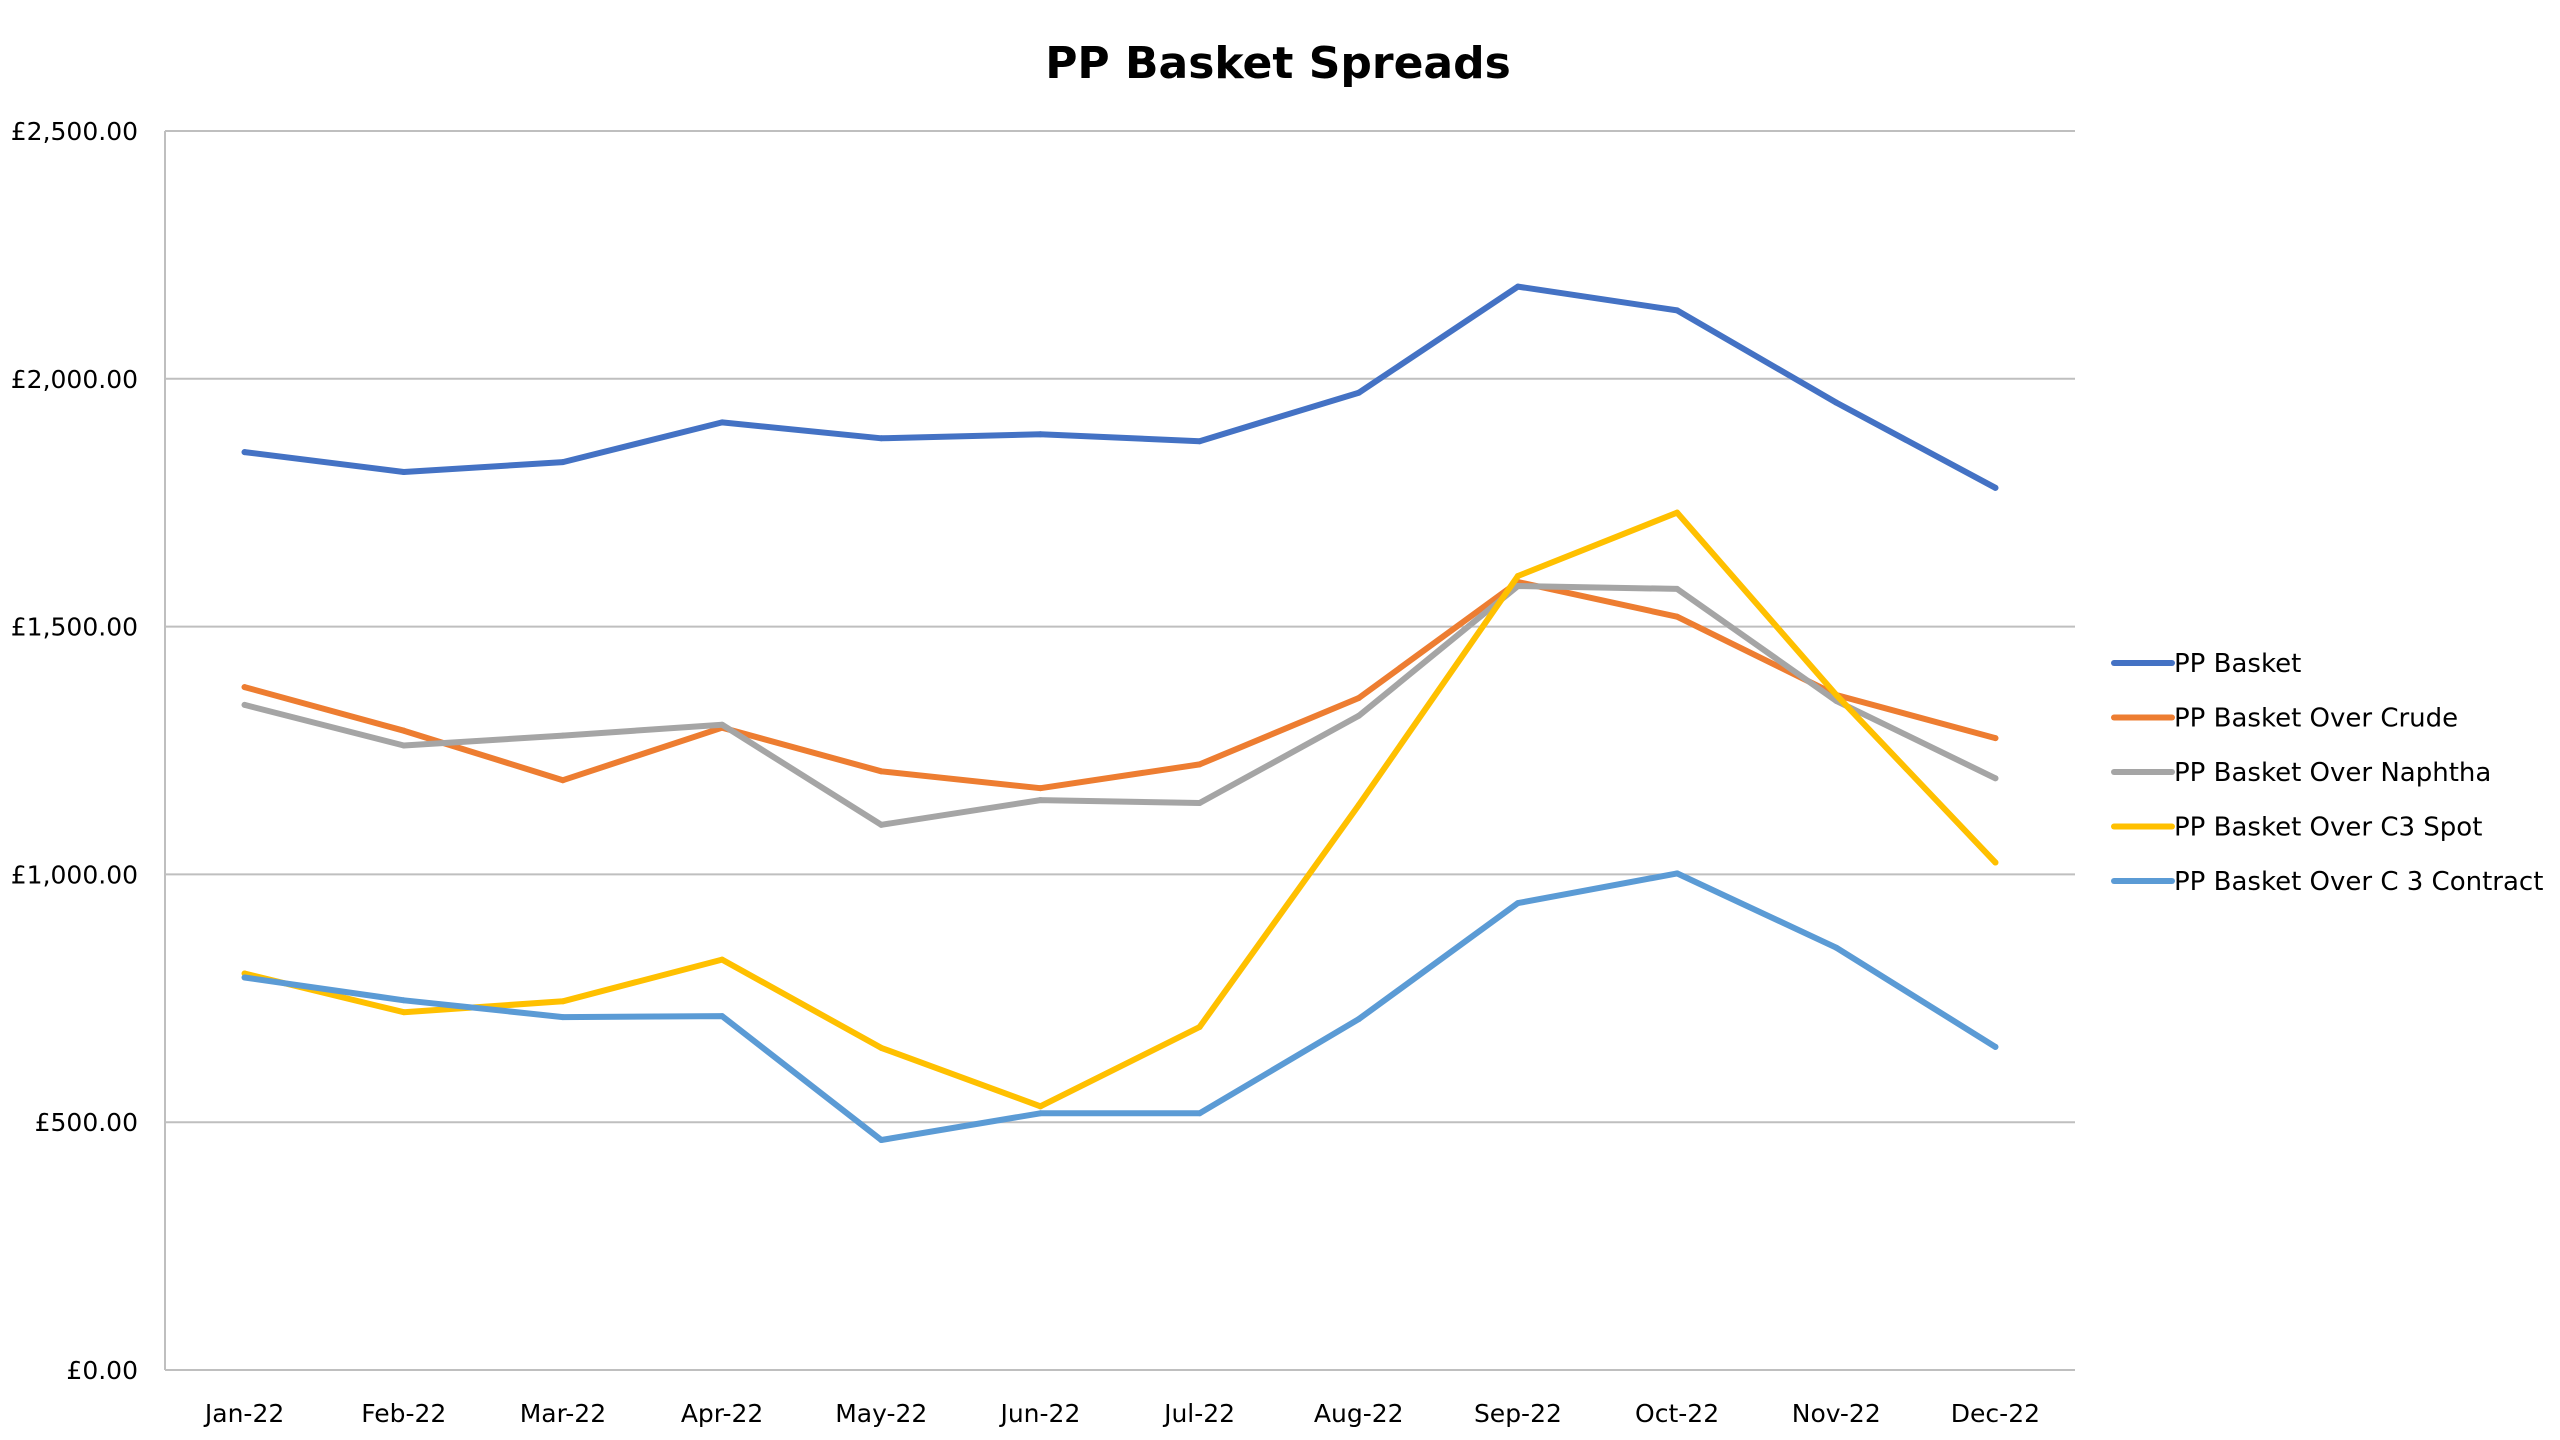  What do you see at coordinates (2358, 882) in the screenshot?
I see `legend-label: PP Basket Over C 3 Contract` at bounding box center [2358, 882].